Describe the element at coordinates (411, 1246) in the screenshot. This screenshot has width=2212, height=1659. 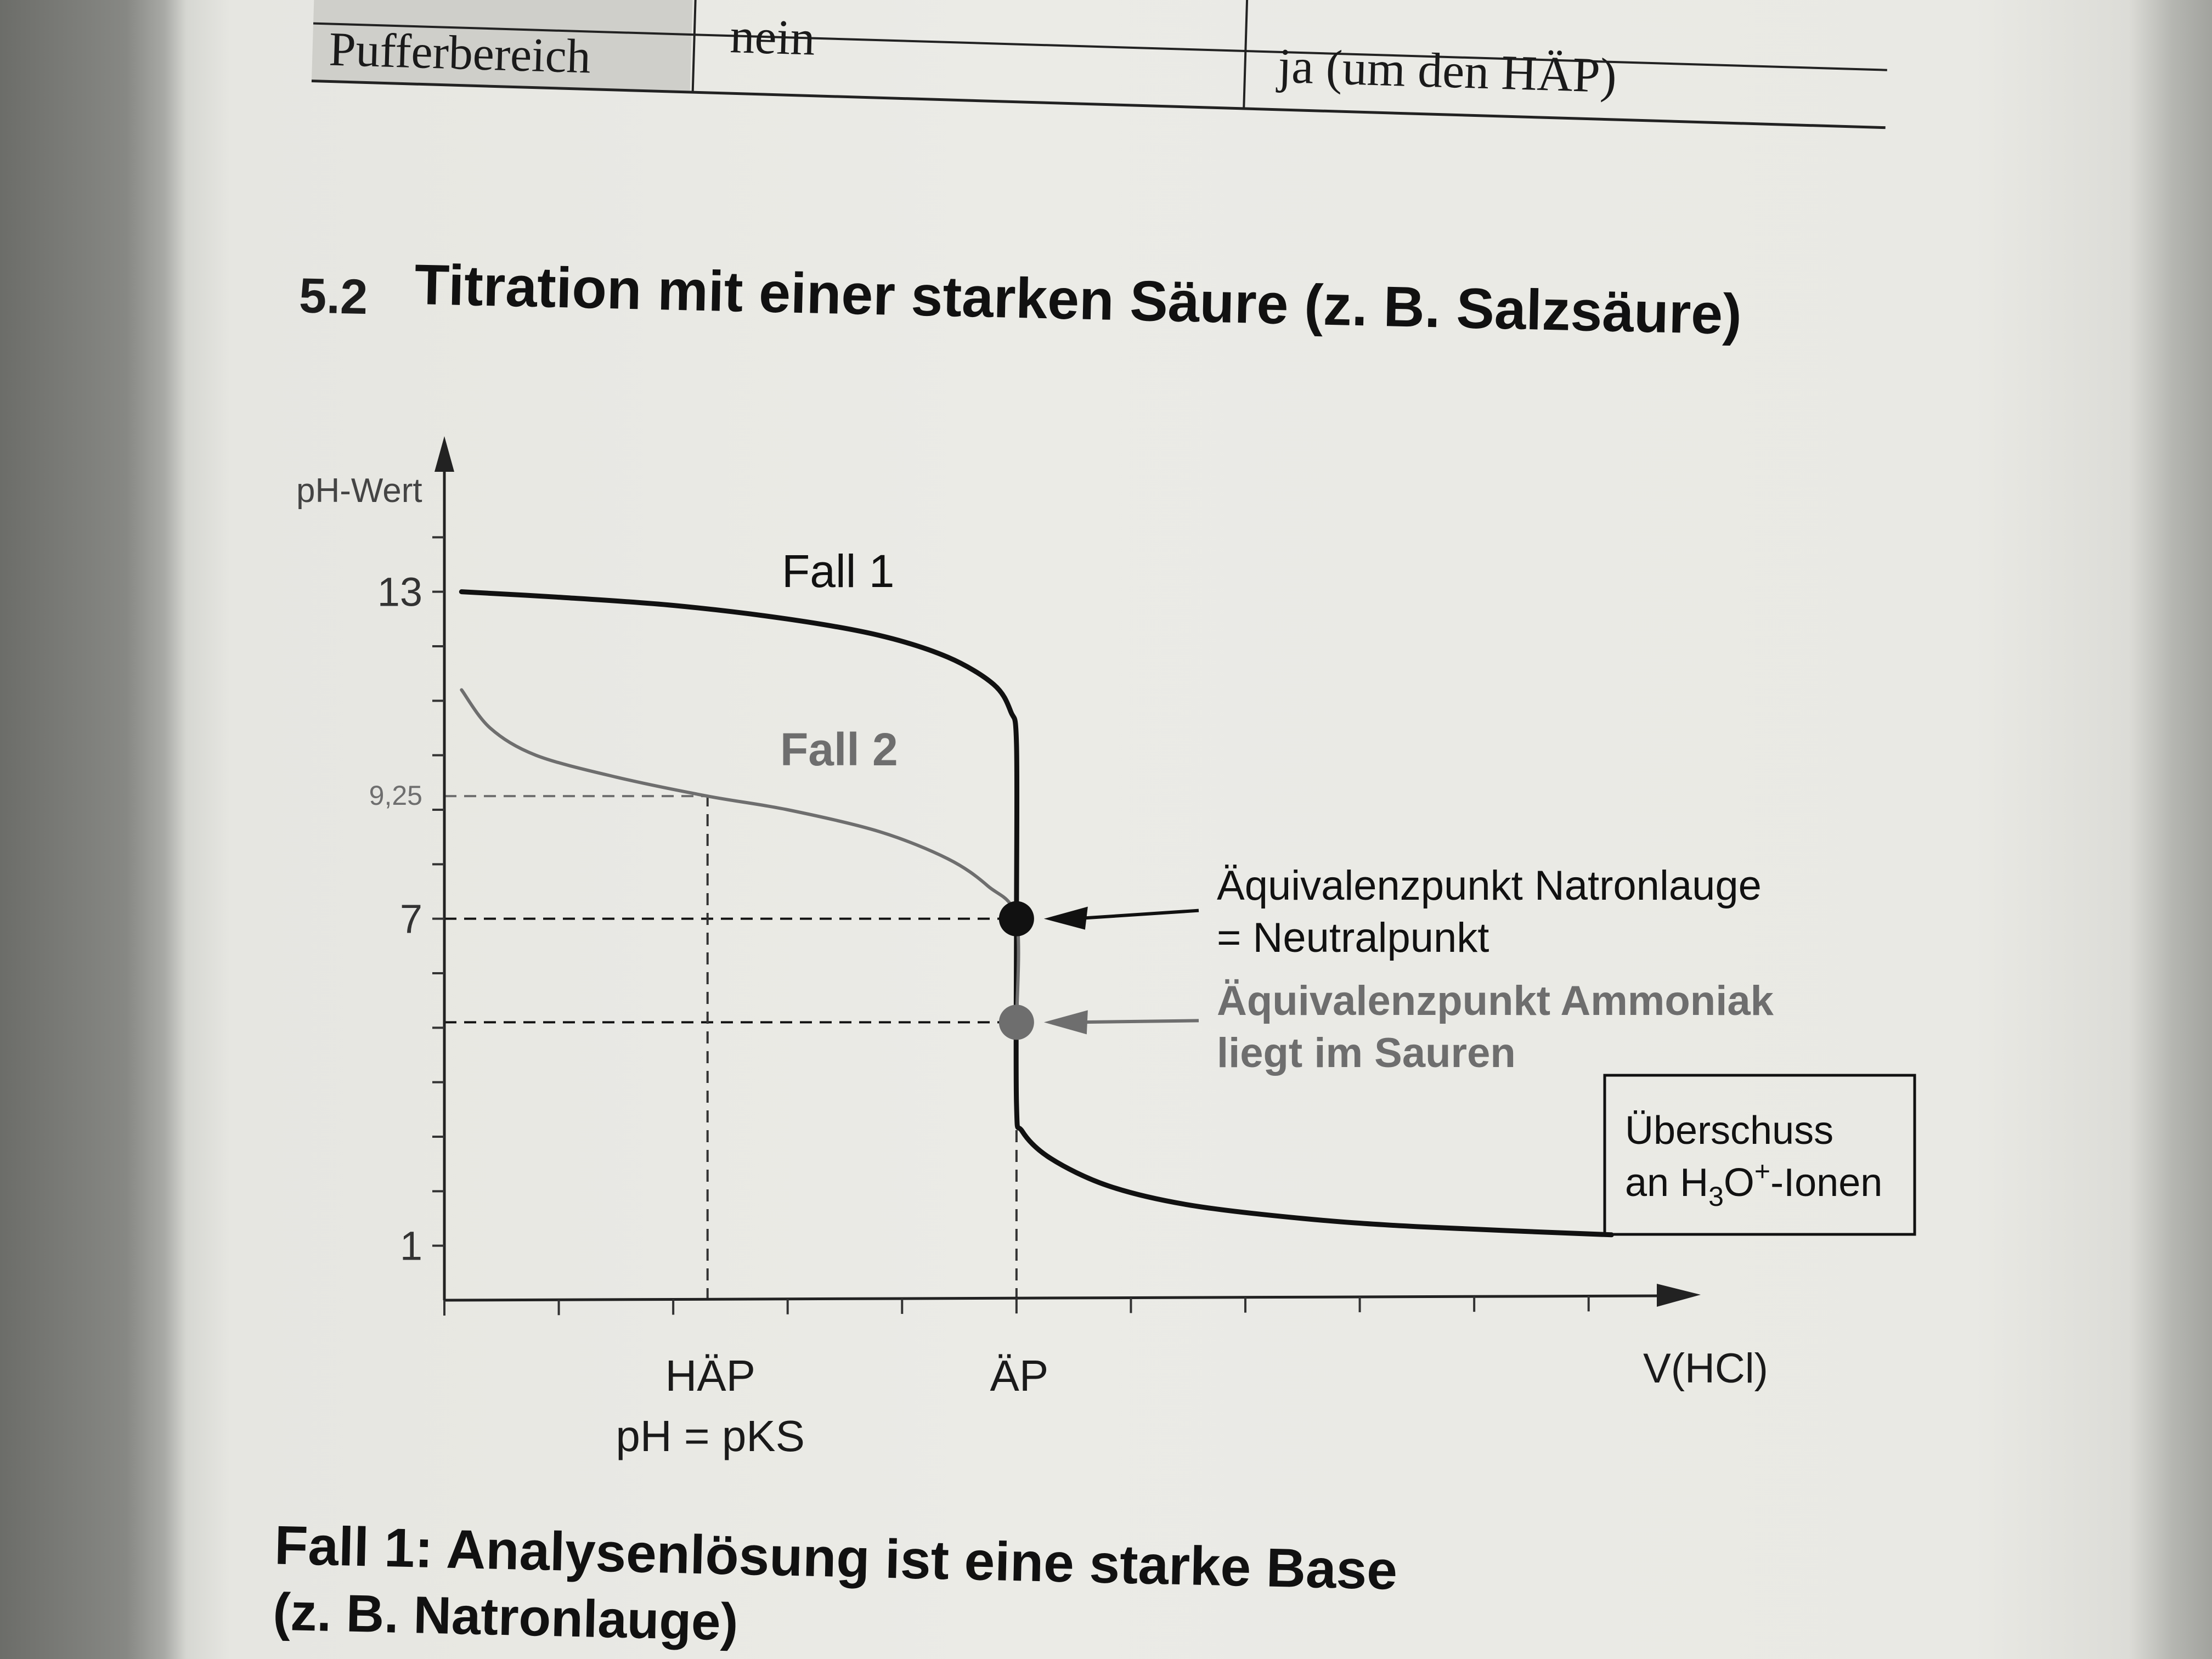
I see `y-tick-label: 1` at that location.